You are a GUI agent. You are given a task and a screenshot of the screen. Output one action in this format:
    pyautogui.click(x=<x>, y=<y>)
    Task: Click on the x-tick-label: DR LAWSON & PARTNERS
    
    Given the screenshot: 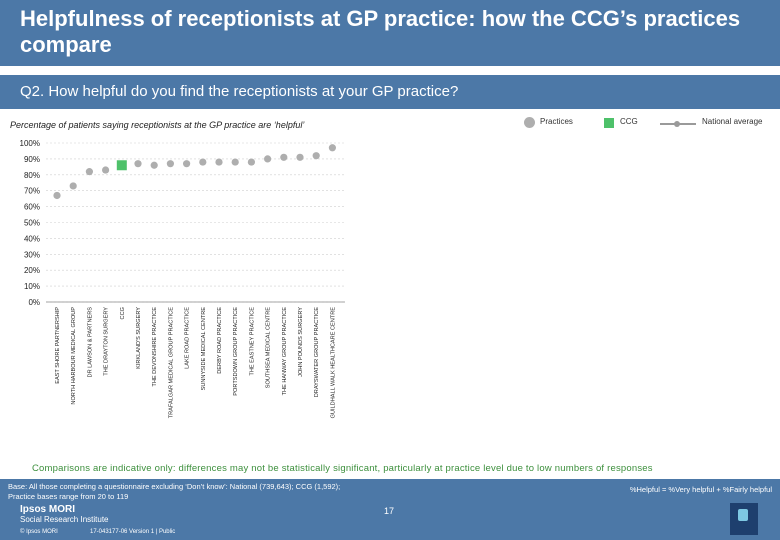 What is the action you would take?
    pyautogui.click(x=90, y=342)
    